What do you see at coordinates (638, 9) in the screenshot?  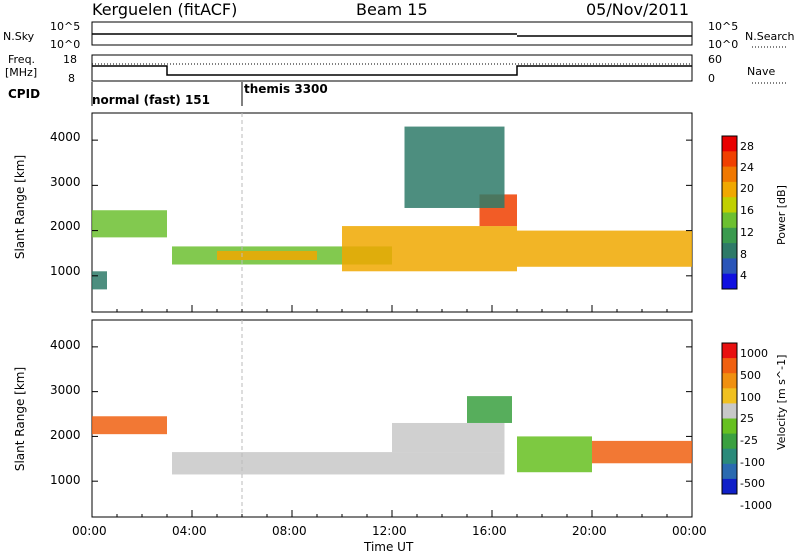 I see `date-title: 05/Nov/2011` at bounding box center [638, 9].